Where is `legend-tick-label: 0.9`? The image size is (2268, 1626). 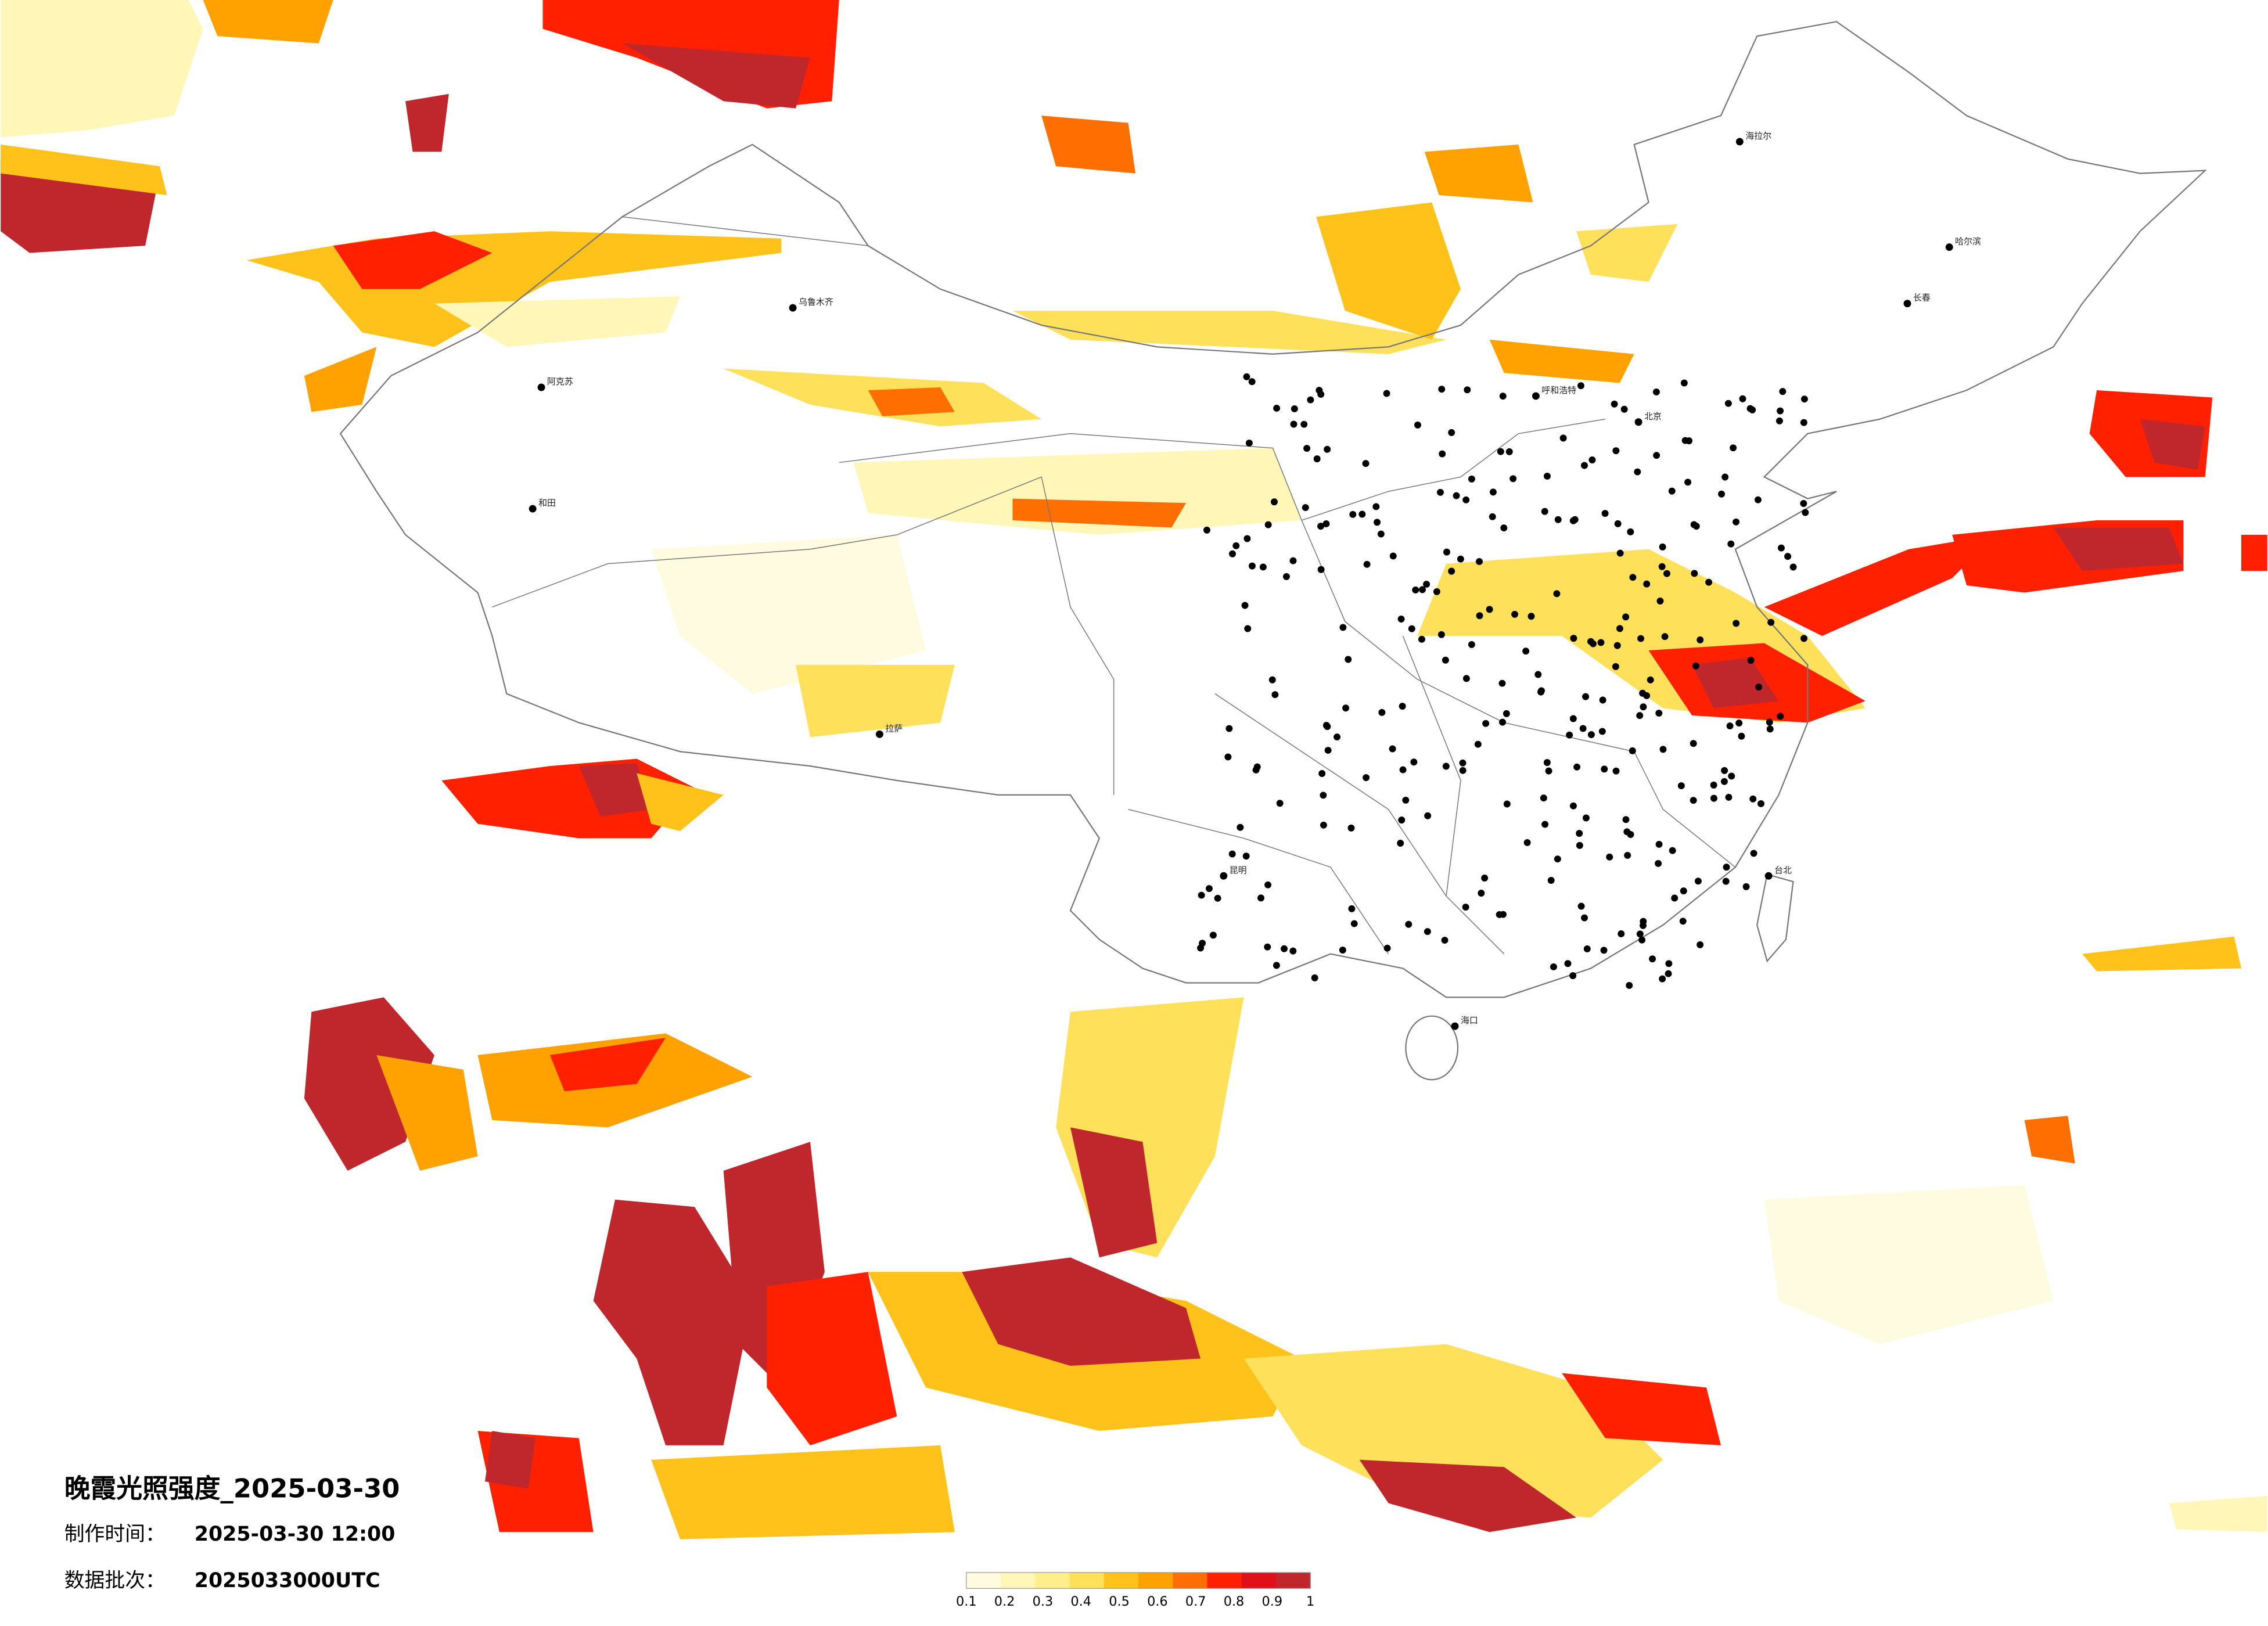 legend-tick-label: 0.9 is located at coordinates (1272, 1601).